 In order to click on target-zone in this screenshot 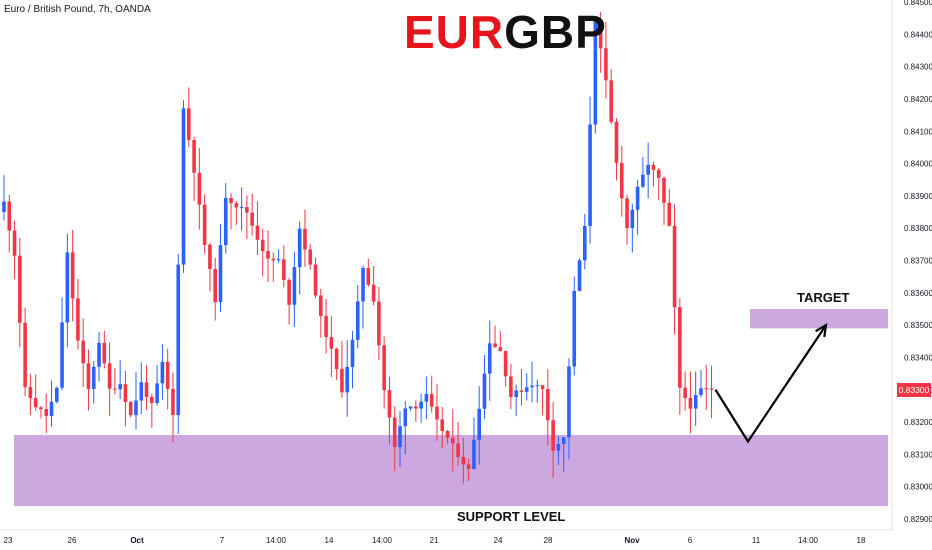, I will do `click(819, 318)`.